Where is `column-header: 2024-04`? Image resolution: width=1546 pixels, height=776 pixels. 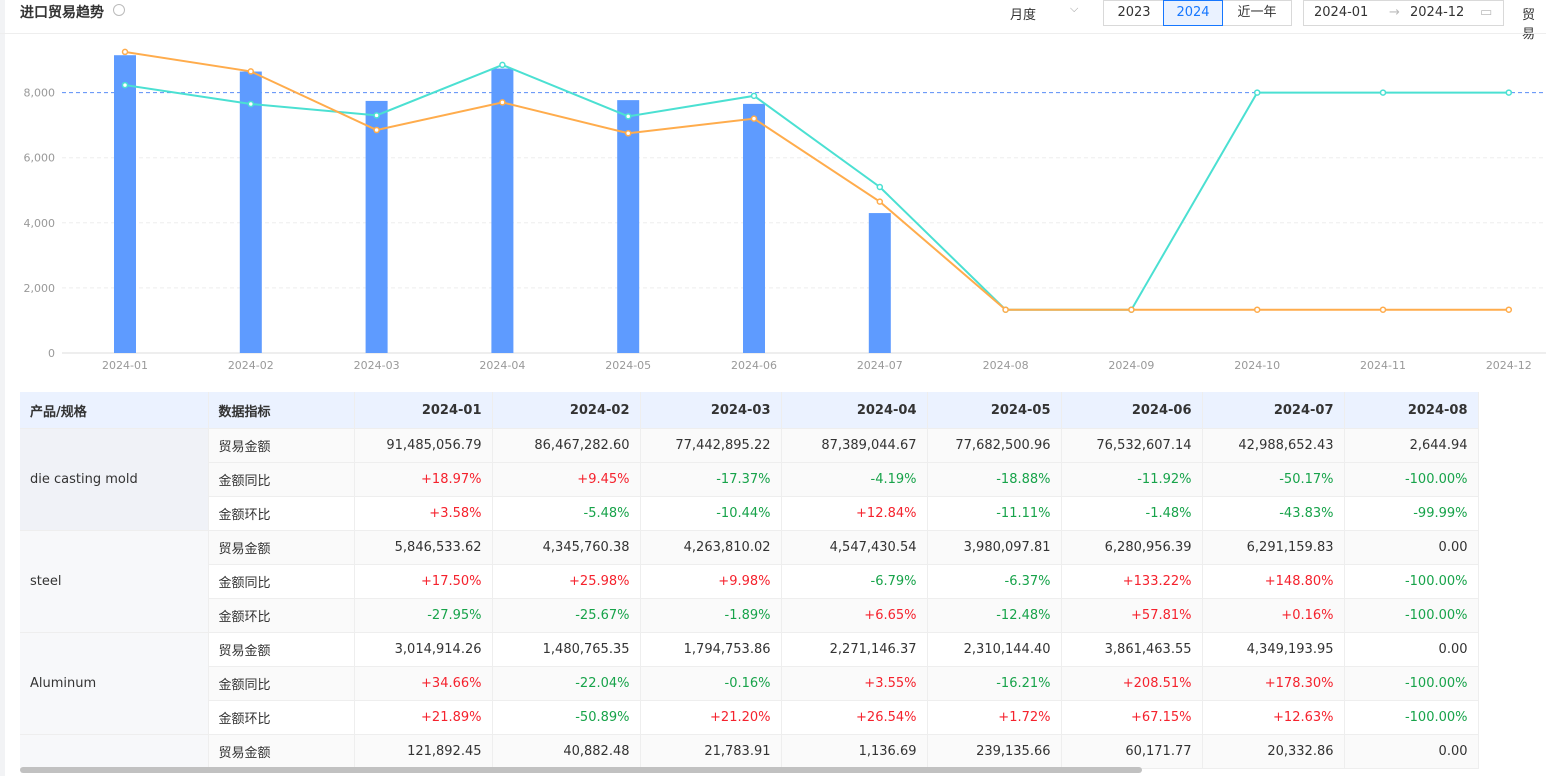 column-header: 2024-04 is located at coordinates (854, 410).